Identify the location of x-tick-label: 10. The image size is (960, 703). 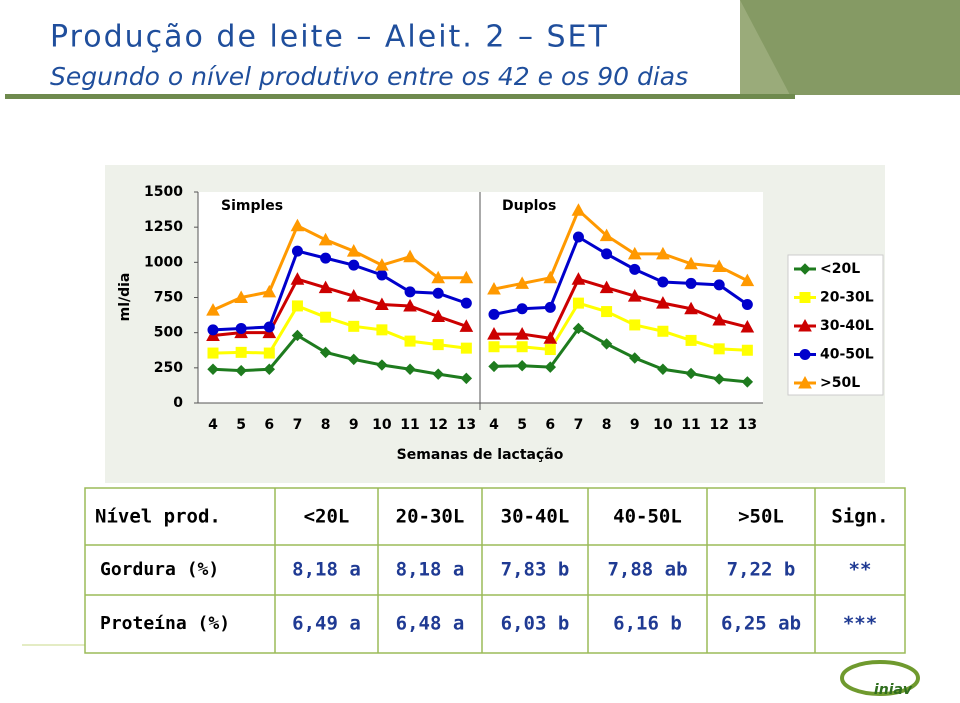
(663, 425).